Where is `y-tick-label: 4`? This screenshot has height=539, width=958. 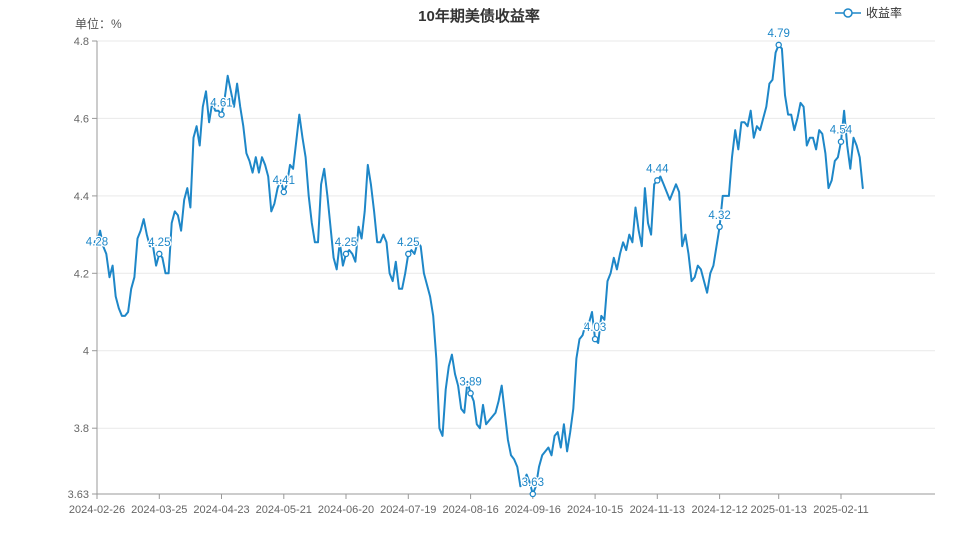 y-tick-label: 4 is located at coordinates (86, 352).